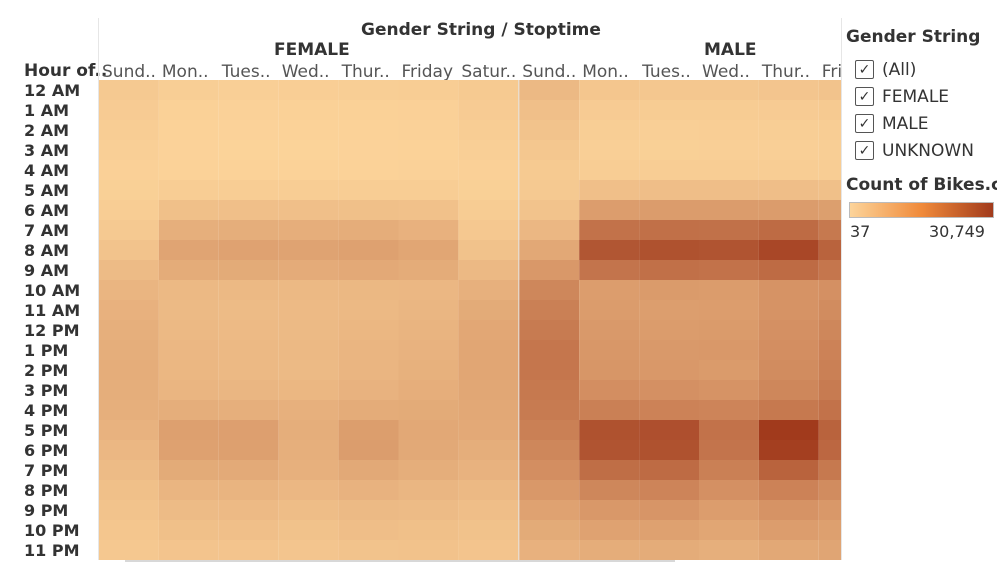 Image resolution: width=997 pixels, height=563 pixels. I want to click on filter-item-all: ✓ (All), so click(914, 69).